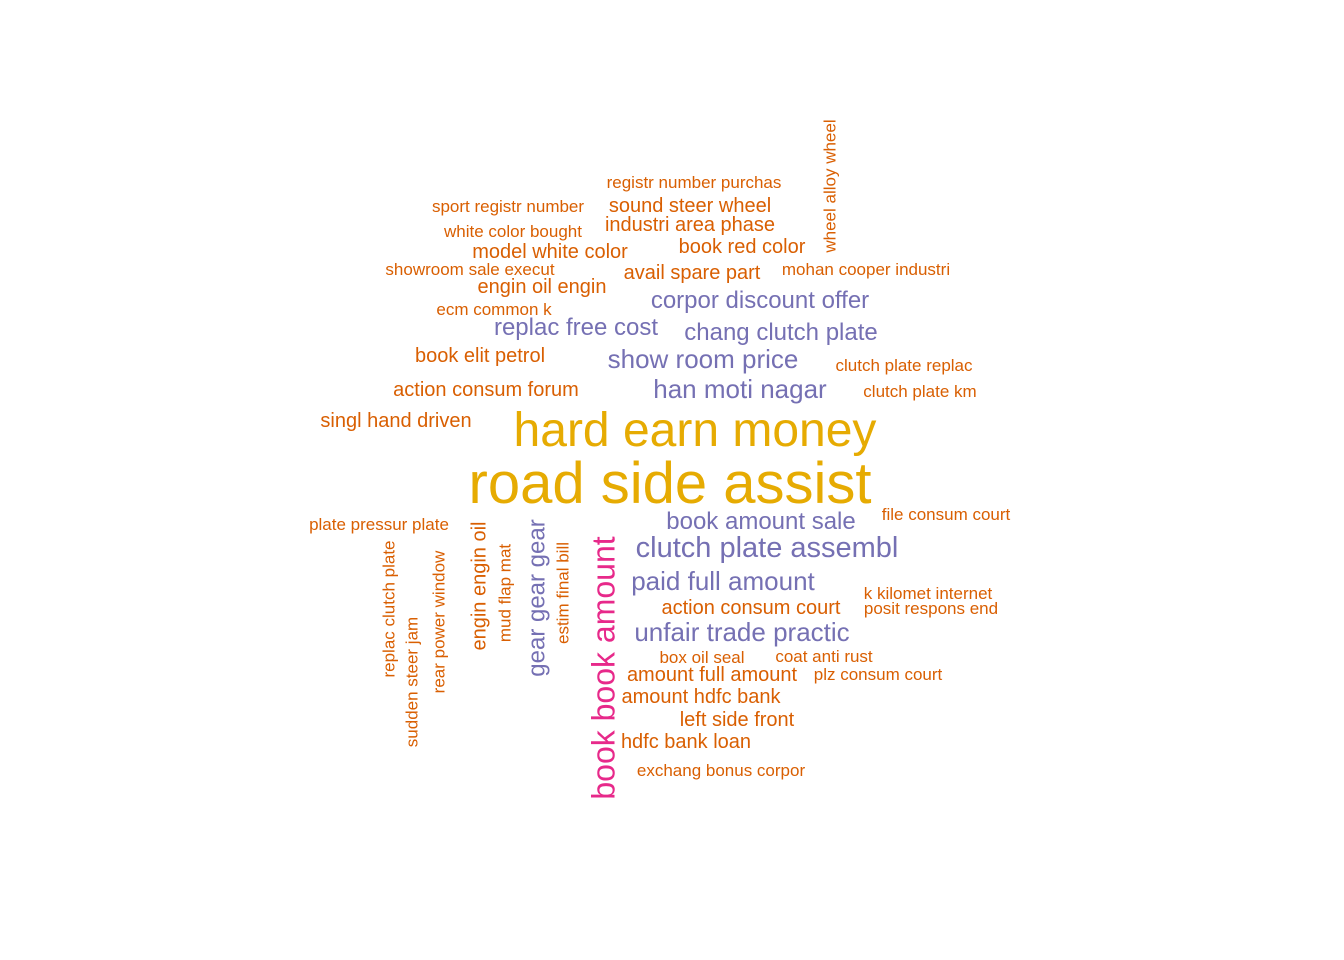 This screenshot has width=1344, height=960. I want to click on word-white-color-bought: white color bought, so click(512, 231).